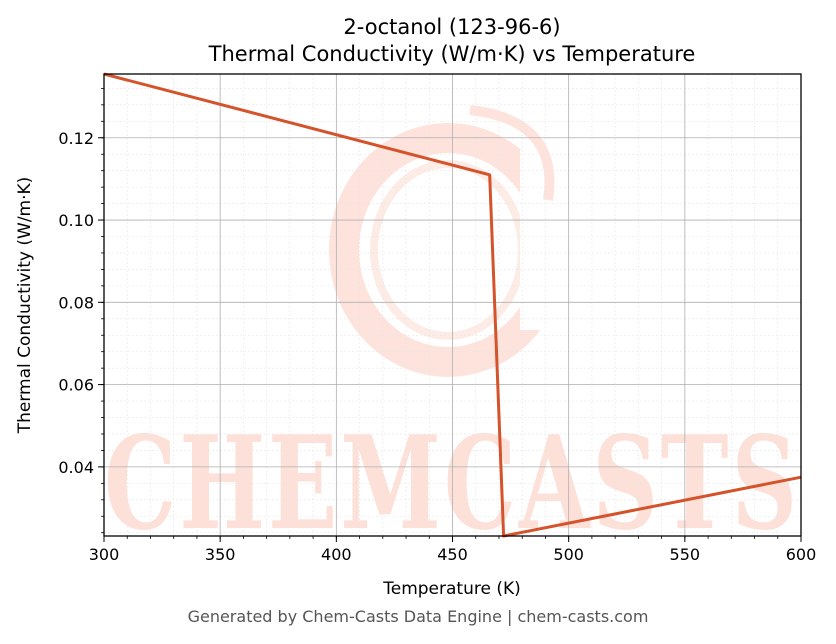  What do you see at coordinates (451, 27) in the screenshot?
I see `chart-title: 2-octanol (123-96-6)` at bounding box center [451, 27].